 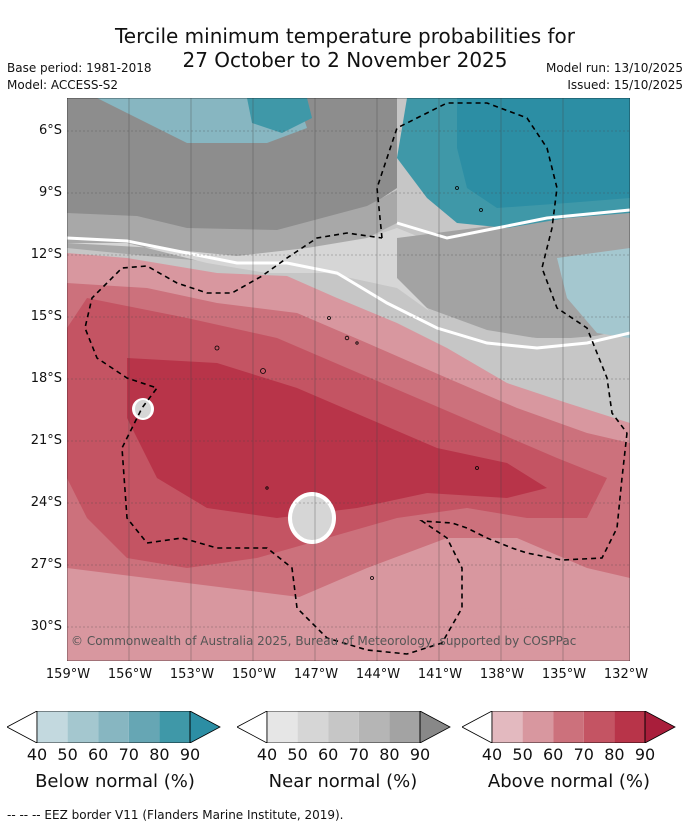 What do you see at coordinates (46, 254) in the screenshot?
I see `lat-label-12s: 12°S` at bounding box center [46, 254].